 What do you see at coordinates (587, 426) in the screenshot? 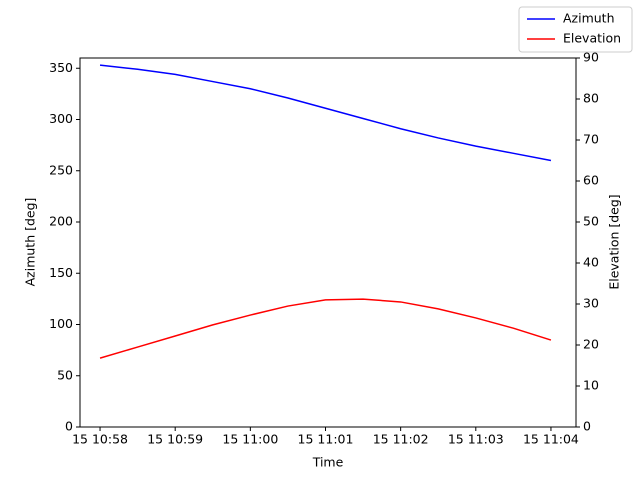
I see `y2-tick-label: 0` at bounding box center [587, 426].